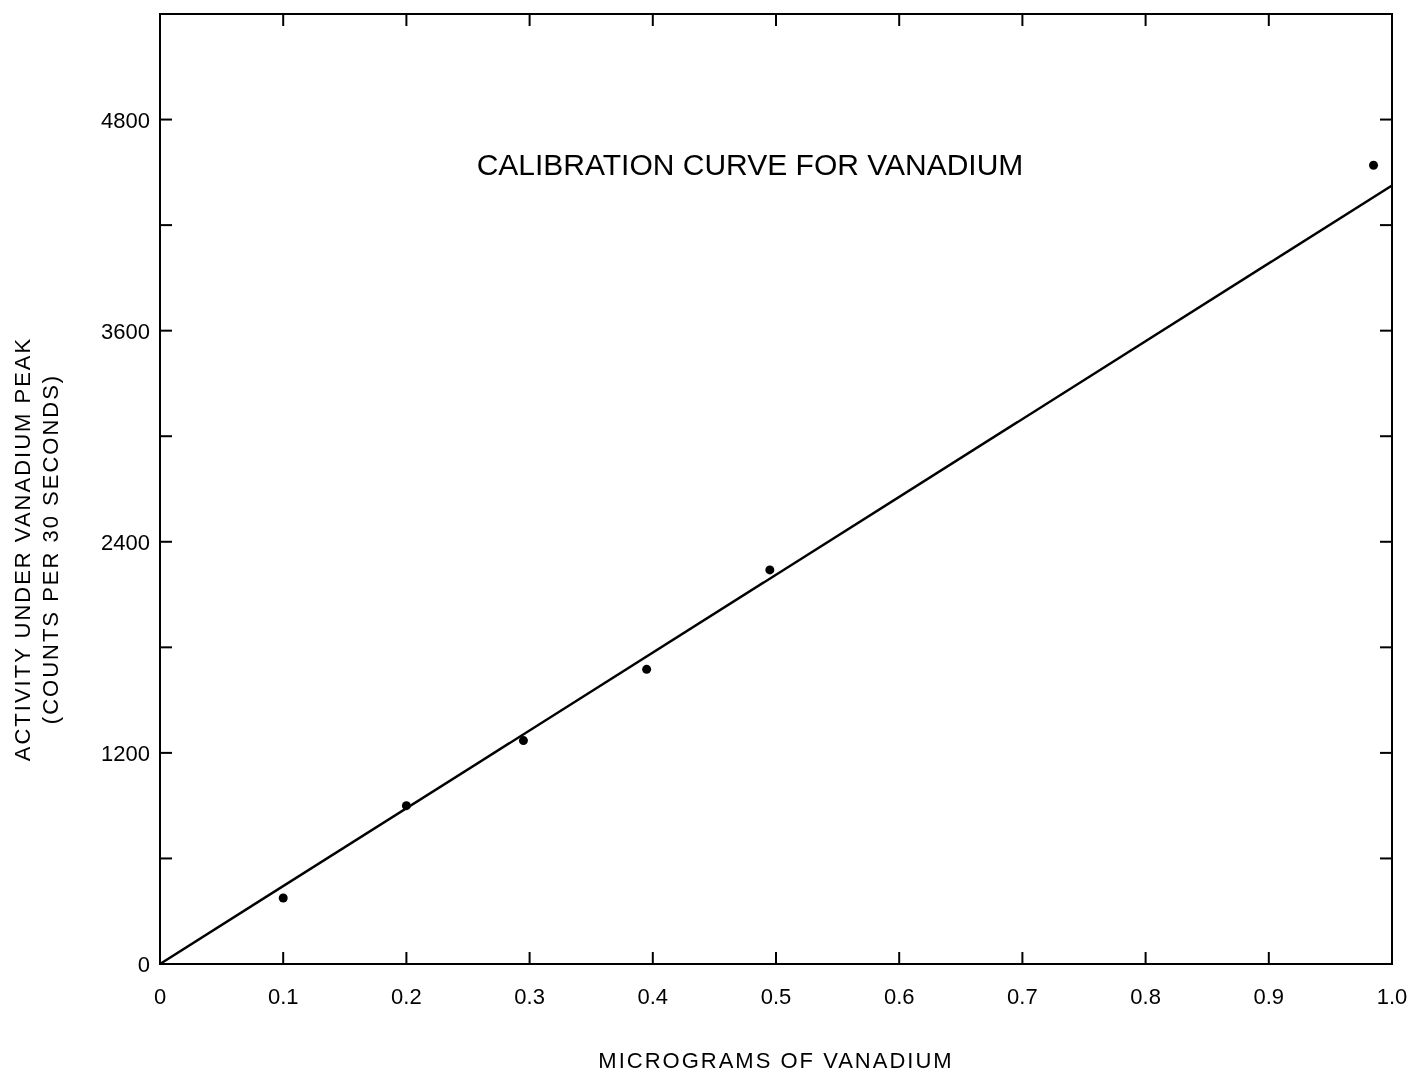  What do you see at coordinates (125, 753) in the screenshot?
I see `y-tick-label: 1200` at bounding box center [125, 753].